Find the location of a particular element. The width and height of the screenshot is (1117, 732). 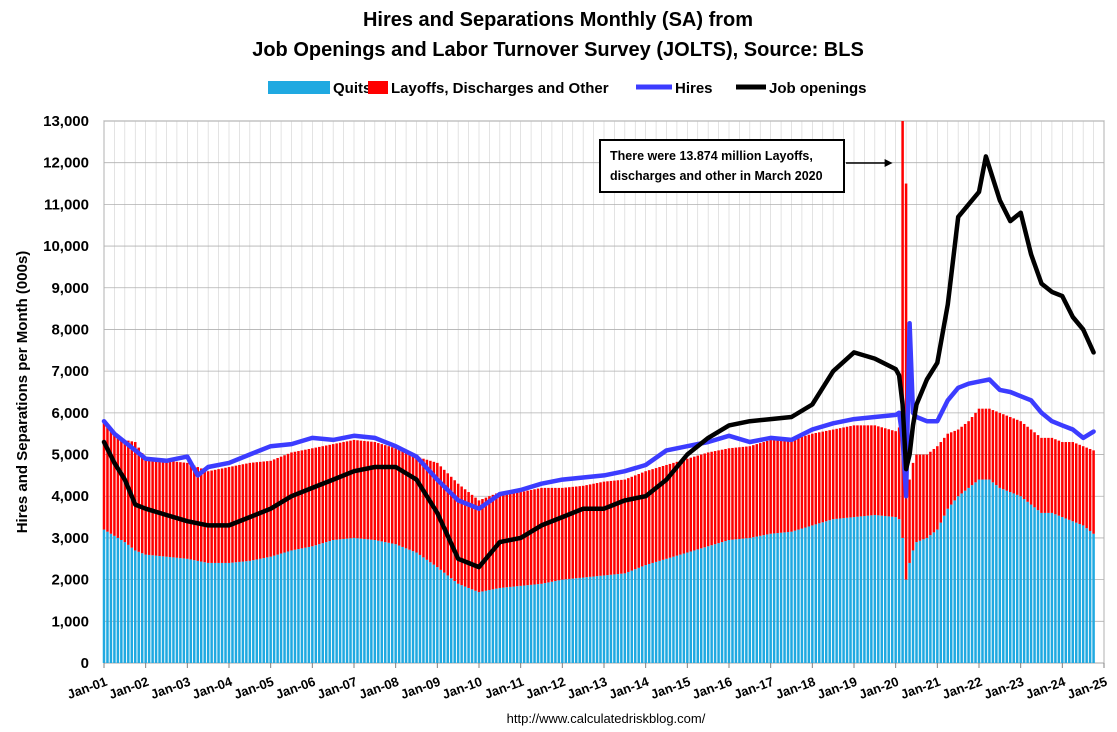

y-tick-label: 5,000 is located at coordinates (70, 455).